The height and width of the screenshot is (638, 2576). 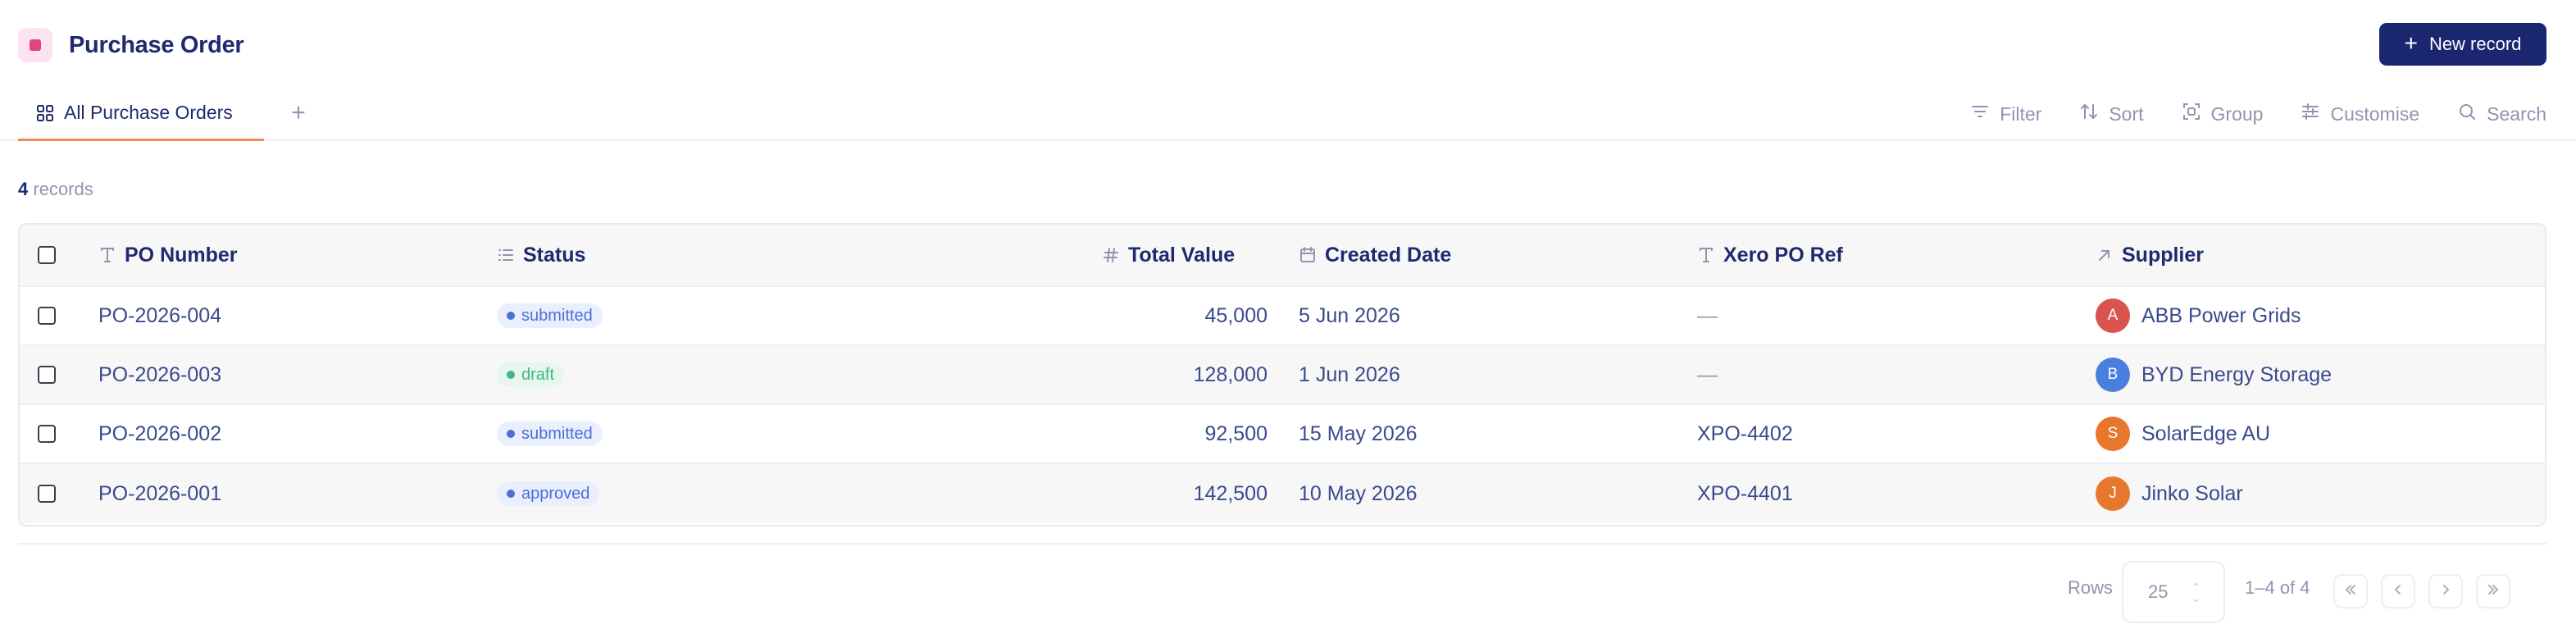 What do you see at coordinates (2173, 592) in the screenshot?
I see `rows-per-page-select: 25 ⌃ ⌄` at bounding box center [2173, 592].